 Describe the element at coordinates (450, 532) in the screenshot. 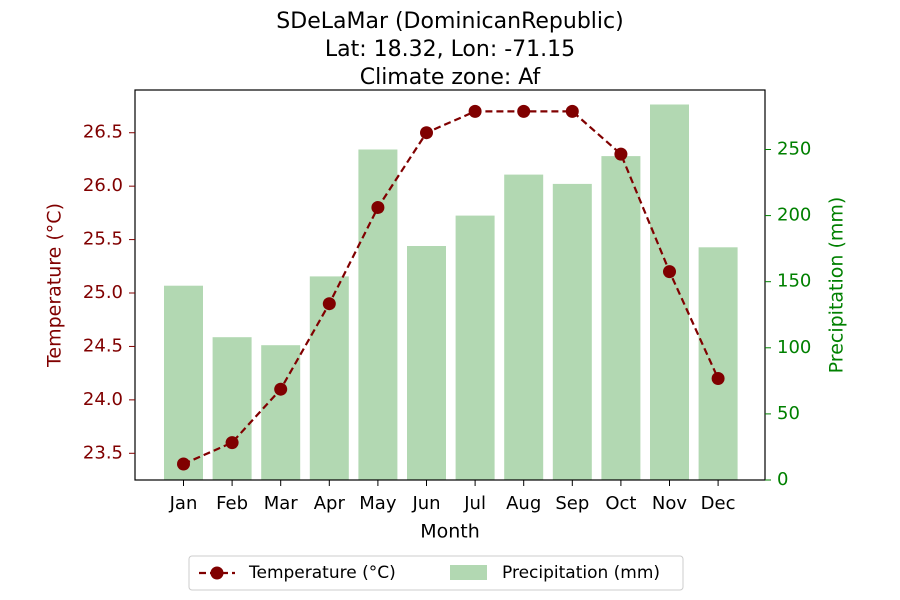

I see `x-axis-label: Month` at that location.